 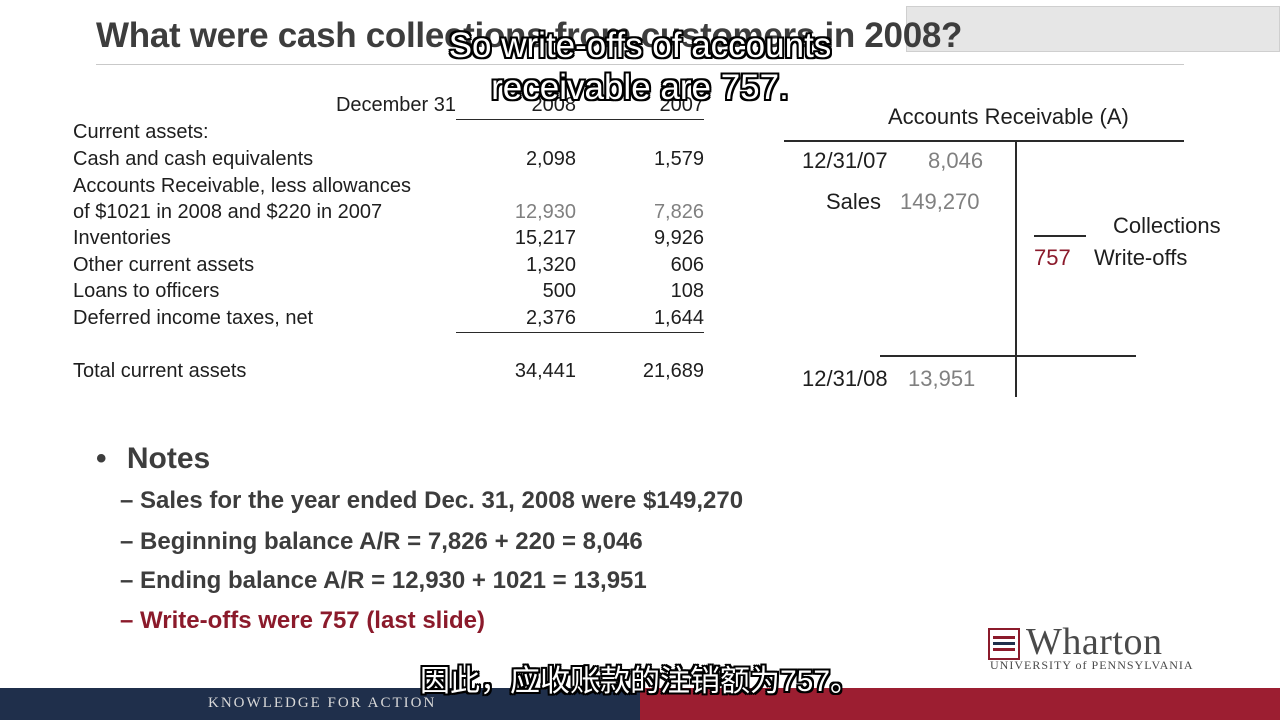 What do you see at coordinates (395, 105) in the screenshot?
I see `bs-header-label: December 31` at bounding box center [395, 105].